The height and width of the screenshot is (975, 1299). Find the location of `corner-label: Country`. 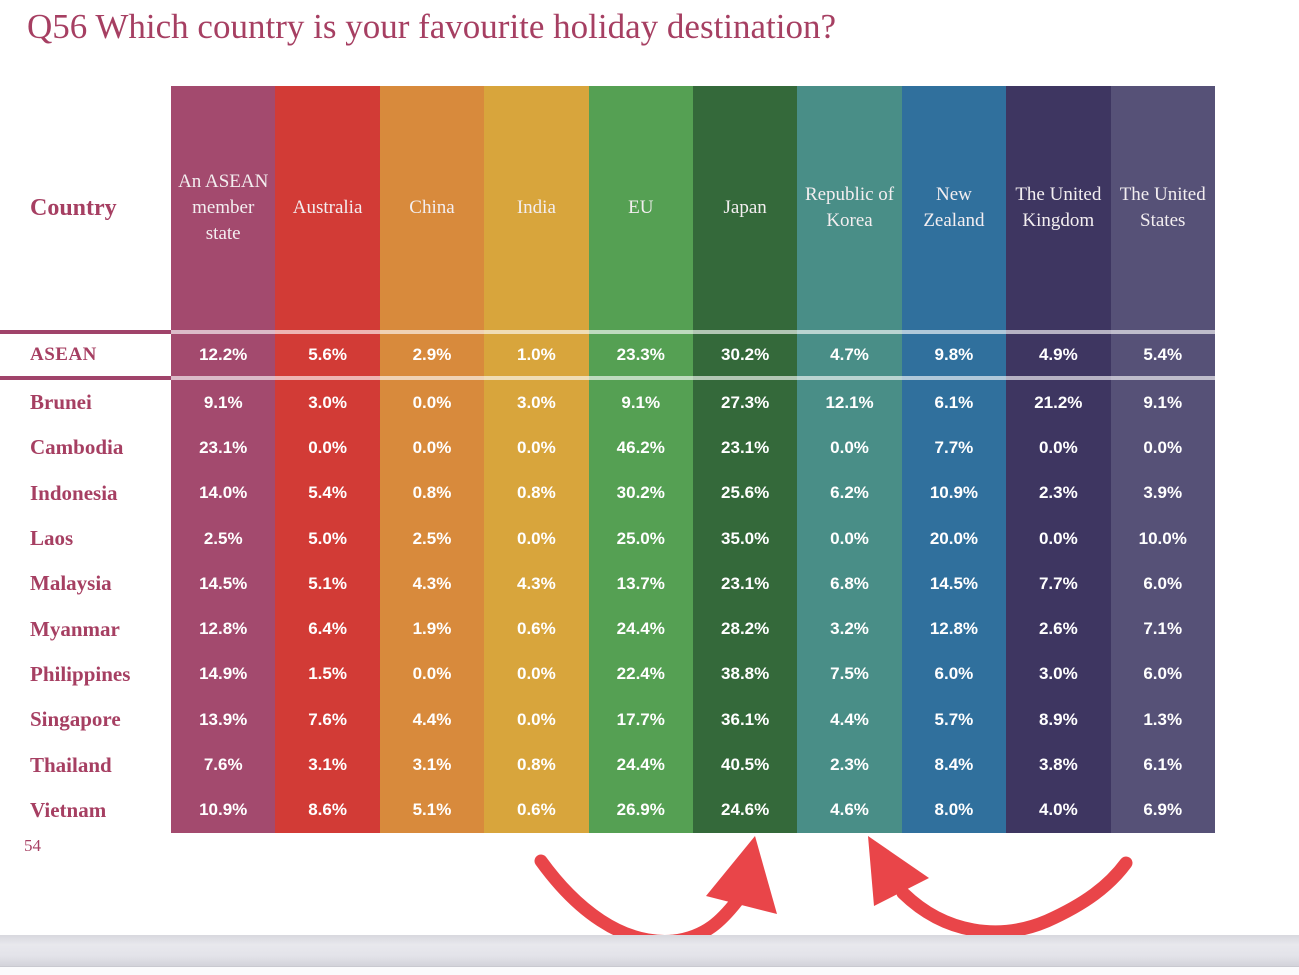

corner-label: Country is located at coordinates (85, 208).